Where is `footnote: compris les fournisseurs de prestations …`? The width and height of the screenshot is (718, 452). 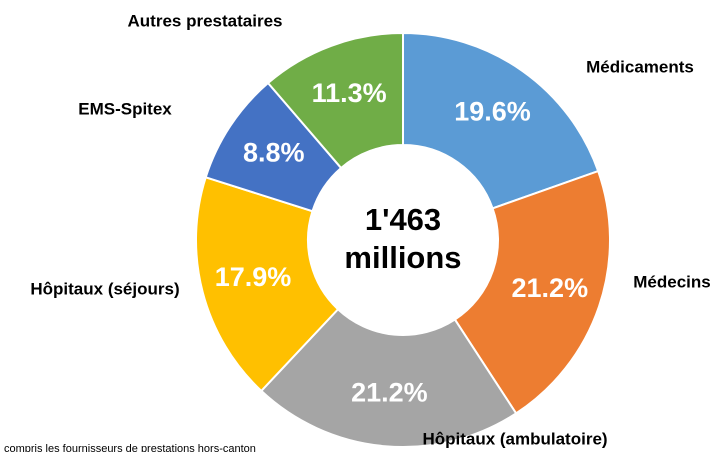
footnote: compris les fournisseurs de prestations … is located at coordinates (130, 447).